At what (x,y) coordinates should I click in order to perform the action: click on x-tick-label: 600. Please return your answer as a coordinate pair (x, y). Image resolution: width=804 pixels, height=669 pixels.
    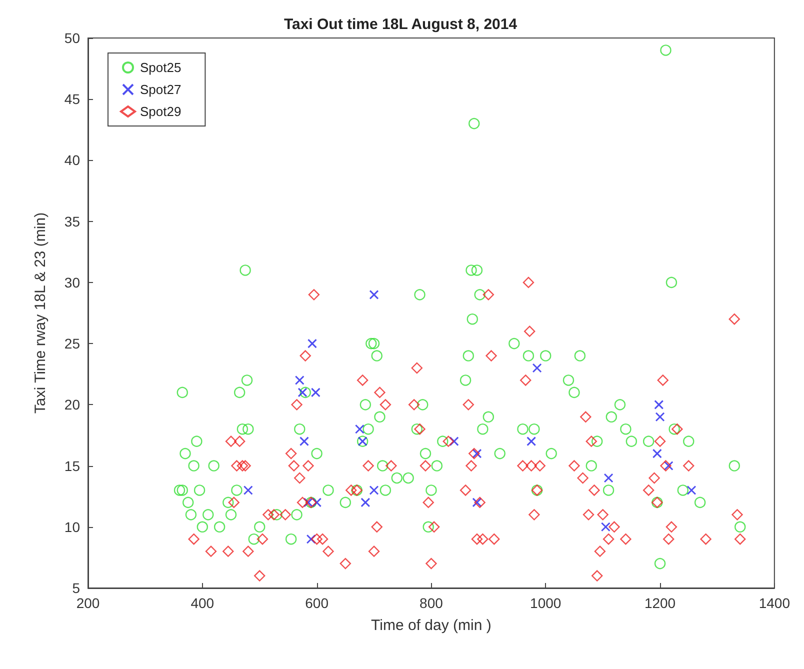
    Looking at the image, I should click on (317, 603).